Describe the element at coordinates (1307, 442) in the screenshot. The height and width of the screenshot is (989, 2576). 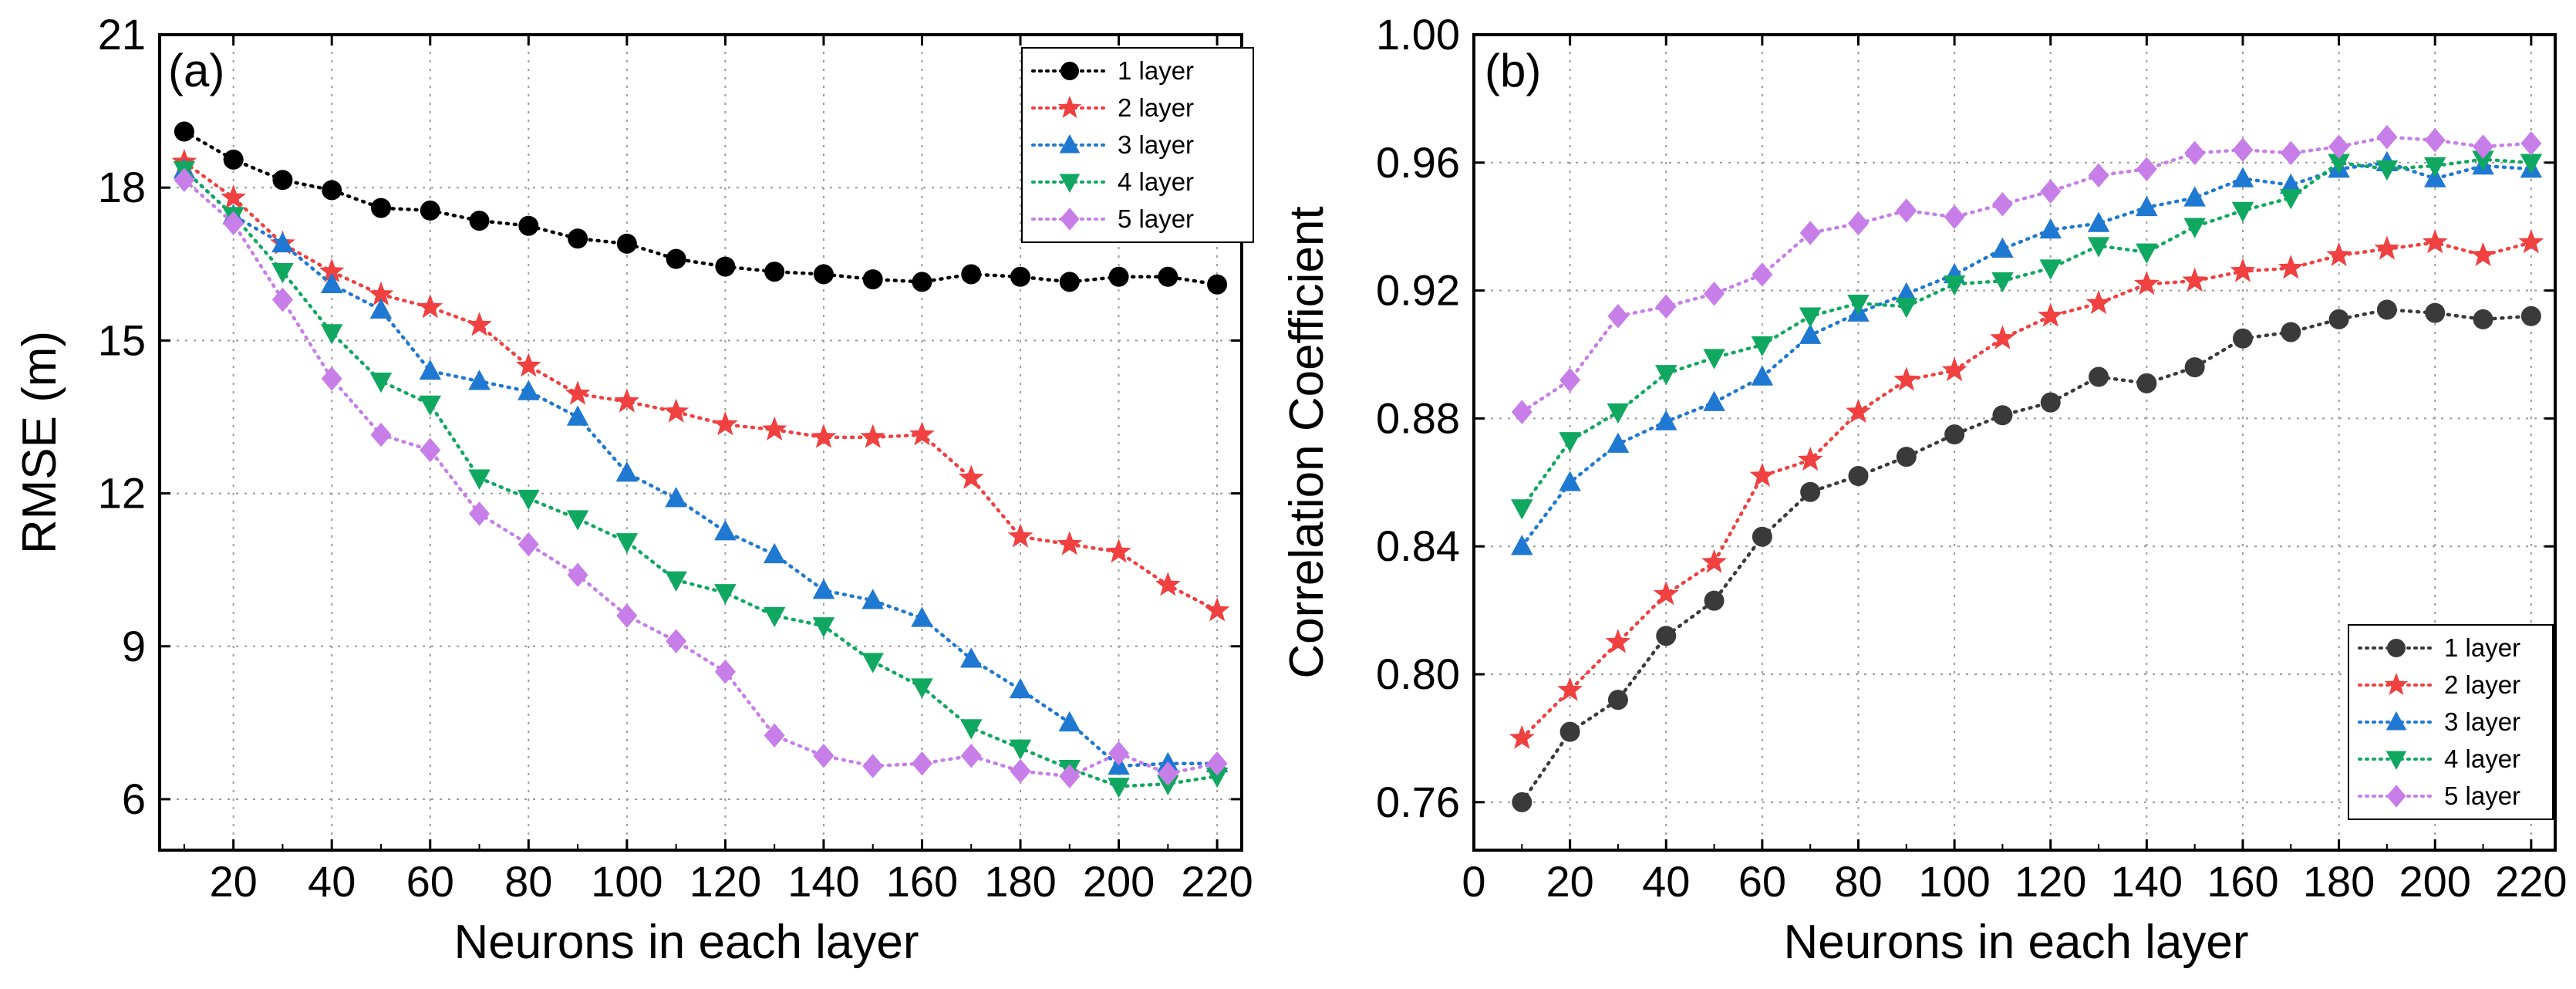
I see `y-axis-title: Correlation Coefficient` at that location.